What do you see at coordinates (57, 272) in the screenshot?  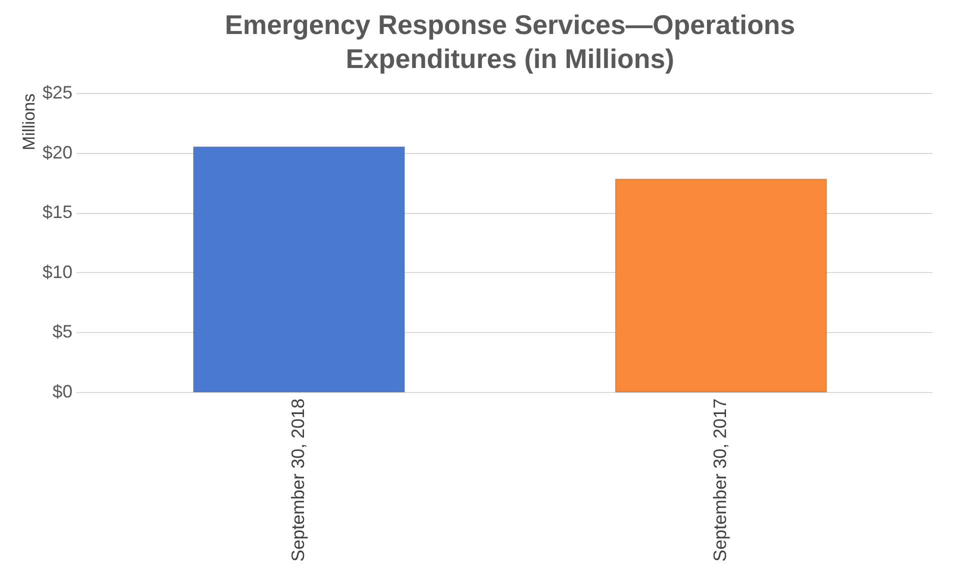 I see `y-tick-label: $10` at bounding box center [57, 272].